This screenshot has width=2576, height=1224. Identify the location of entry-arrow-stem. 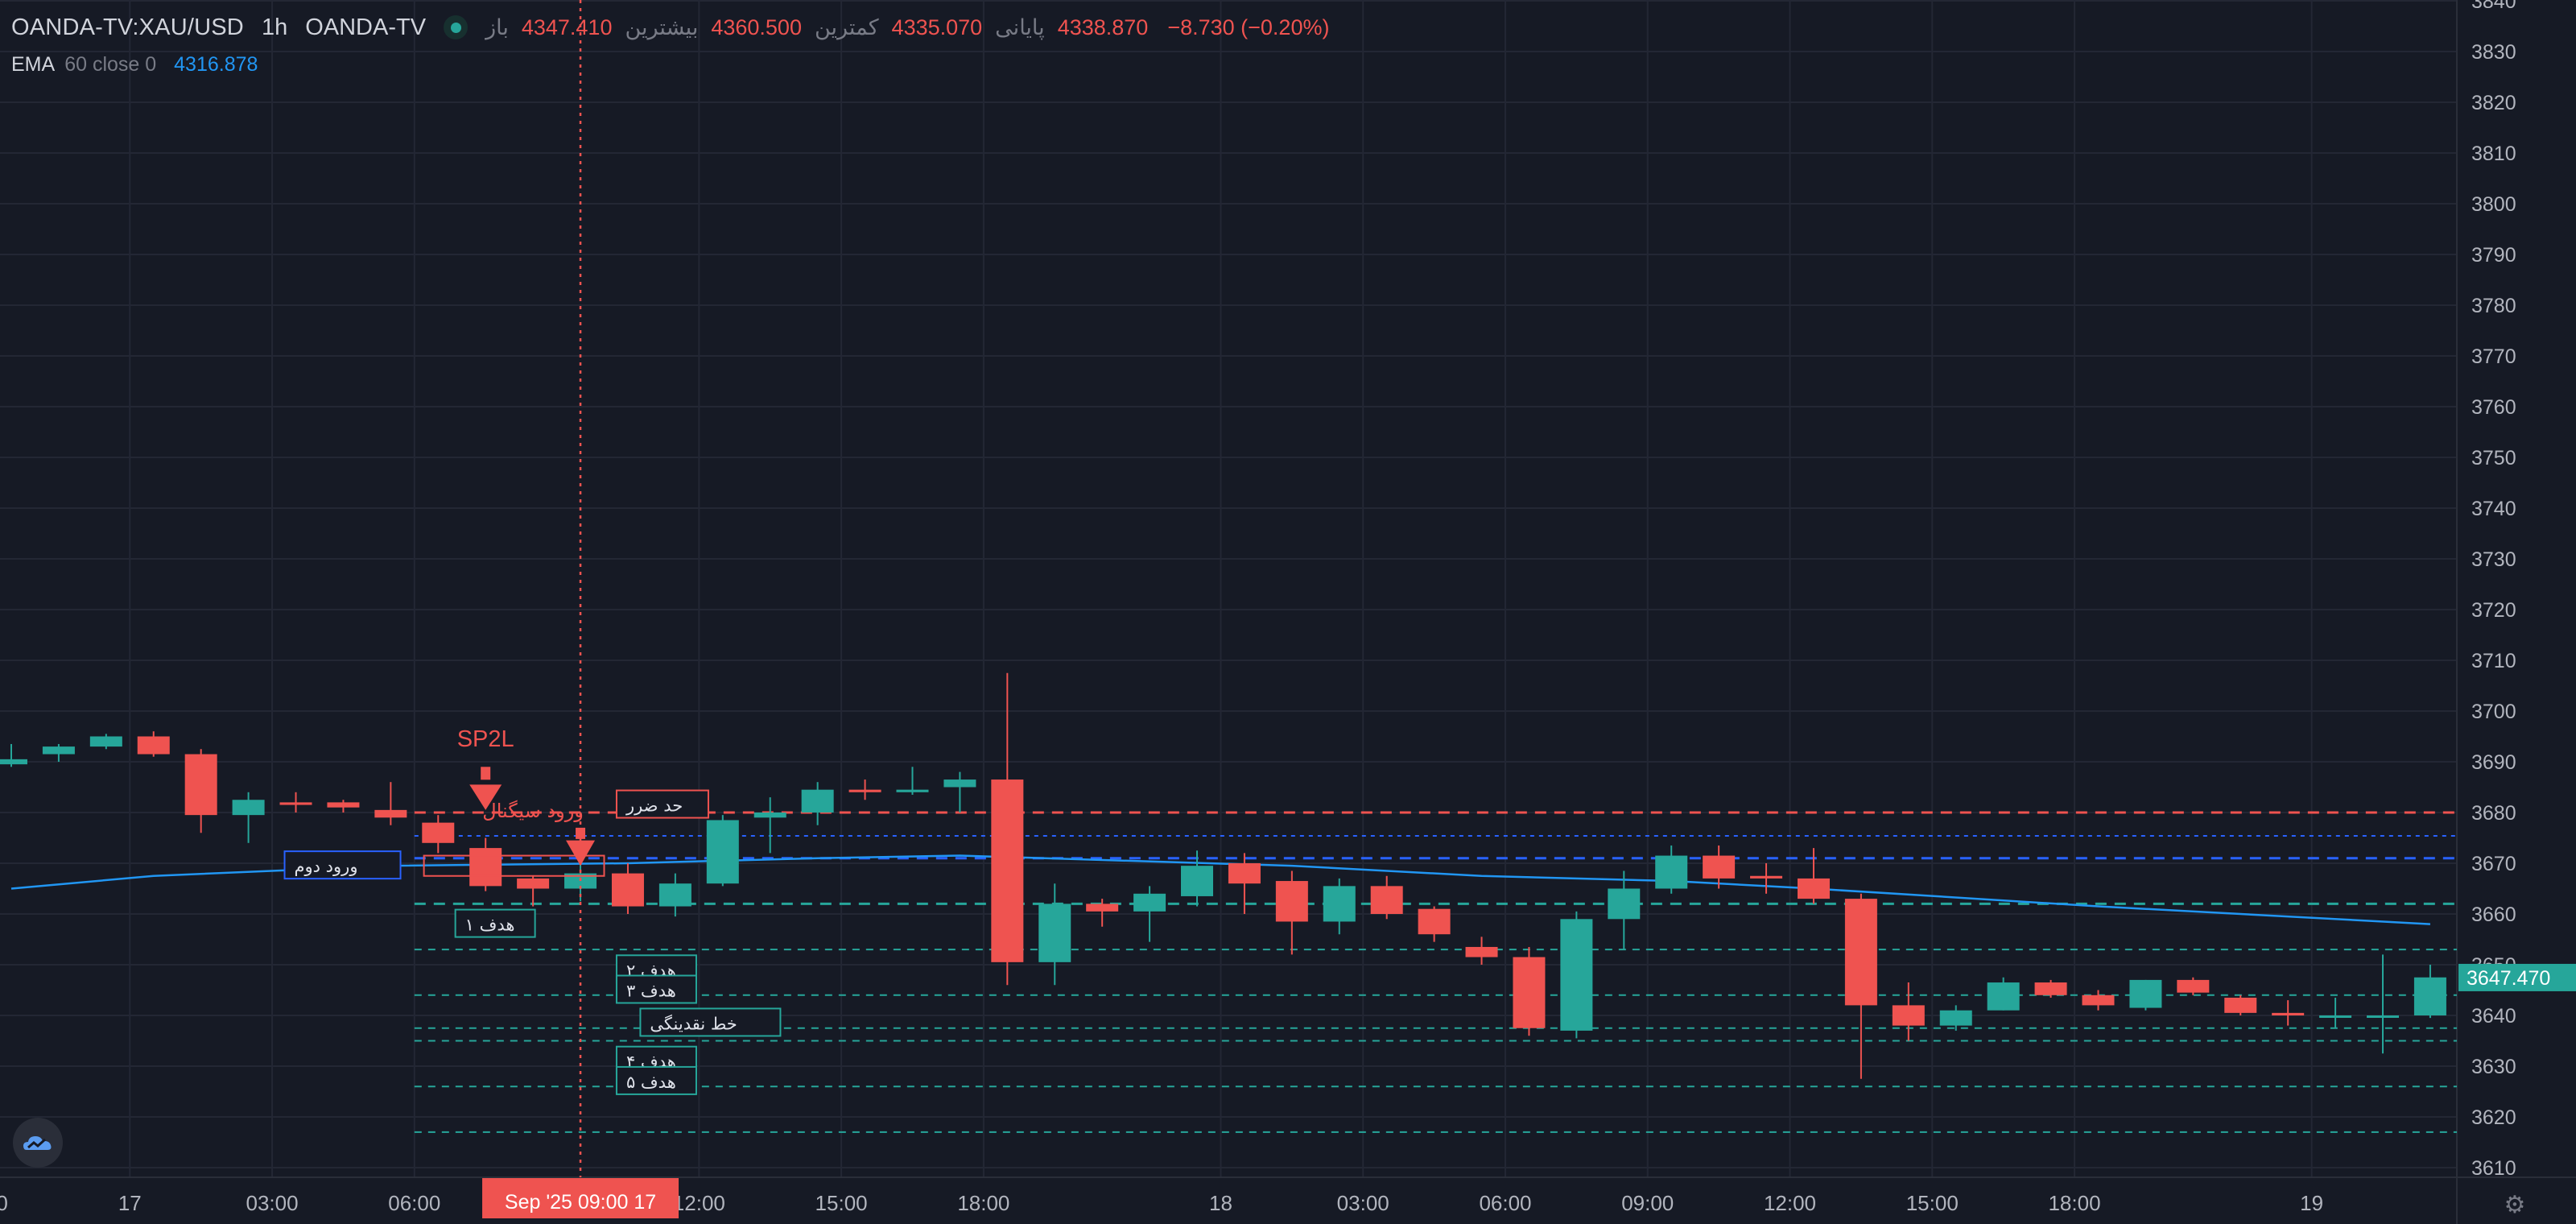
(581, 833).